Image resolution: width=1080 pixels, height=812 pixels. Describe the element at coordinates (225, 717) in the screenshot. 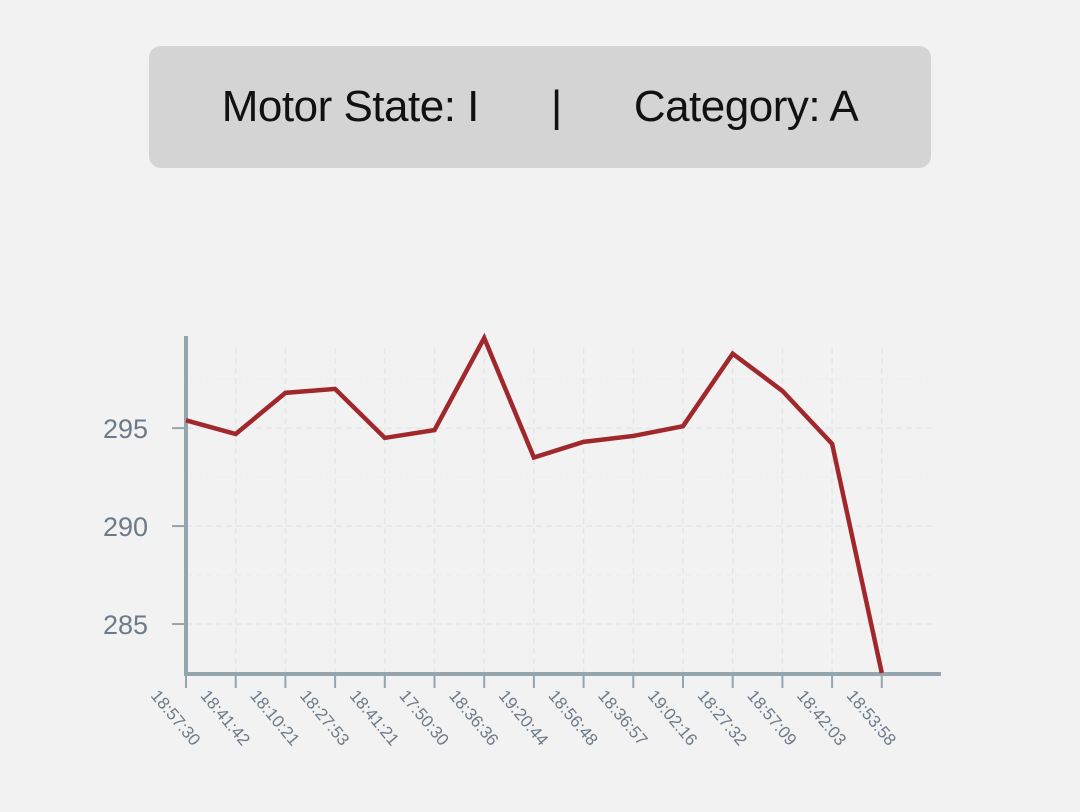

I see `x-tick-label: 18:41:42` at that location.